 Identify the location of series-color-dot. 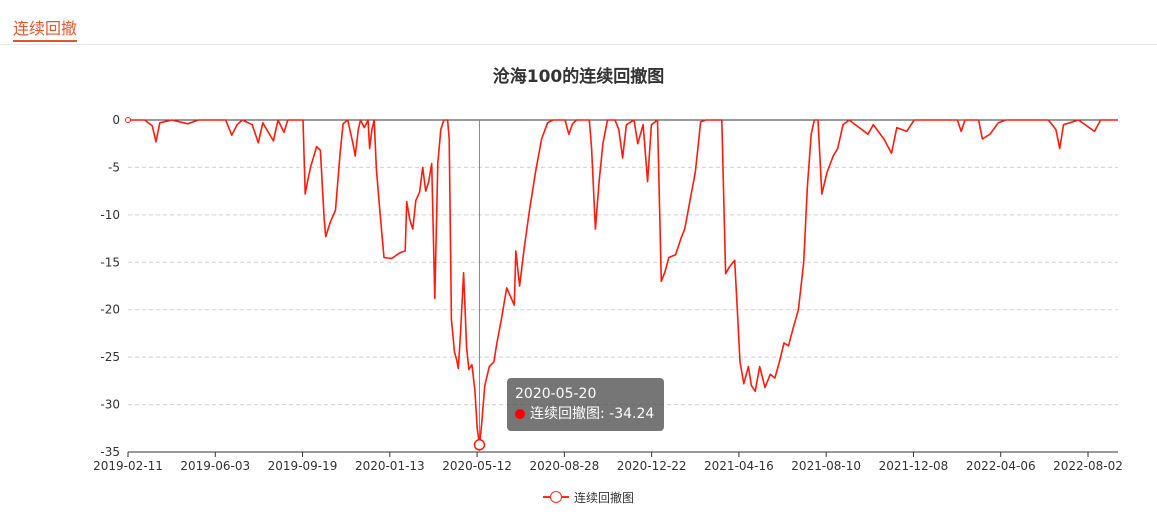
(520, 414).